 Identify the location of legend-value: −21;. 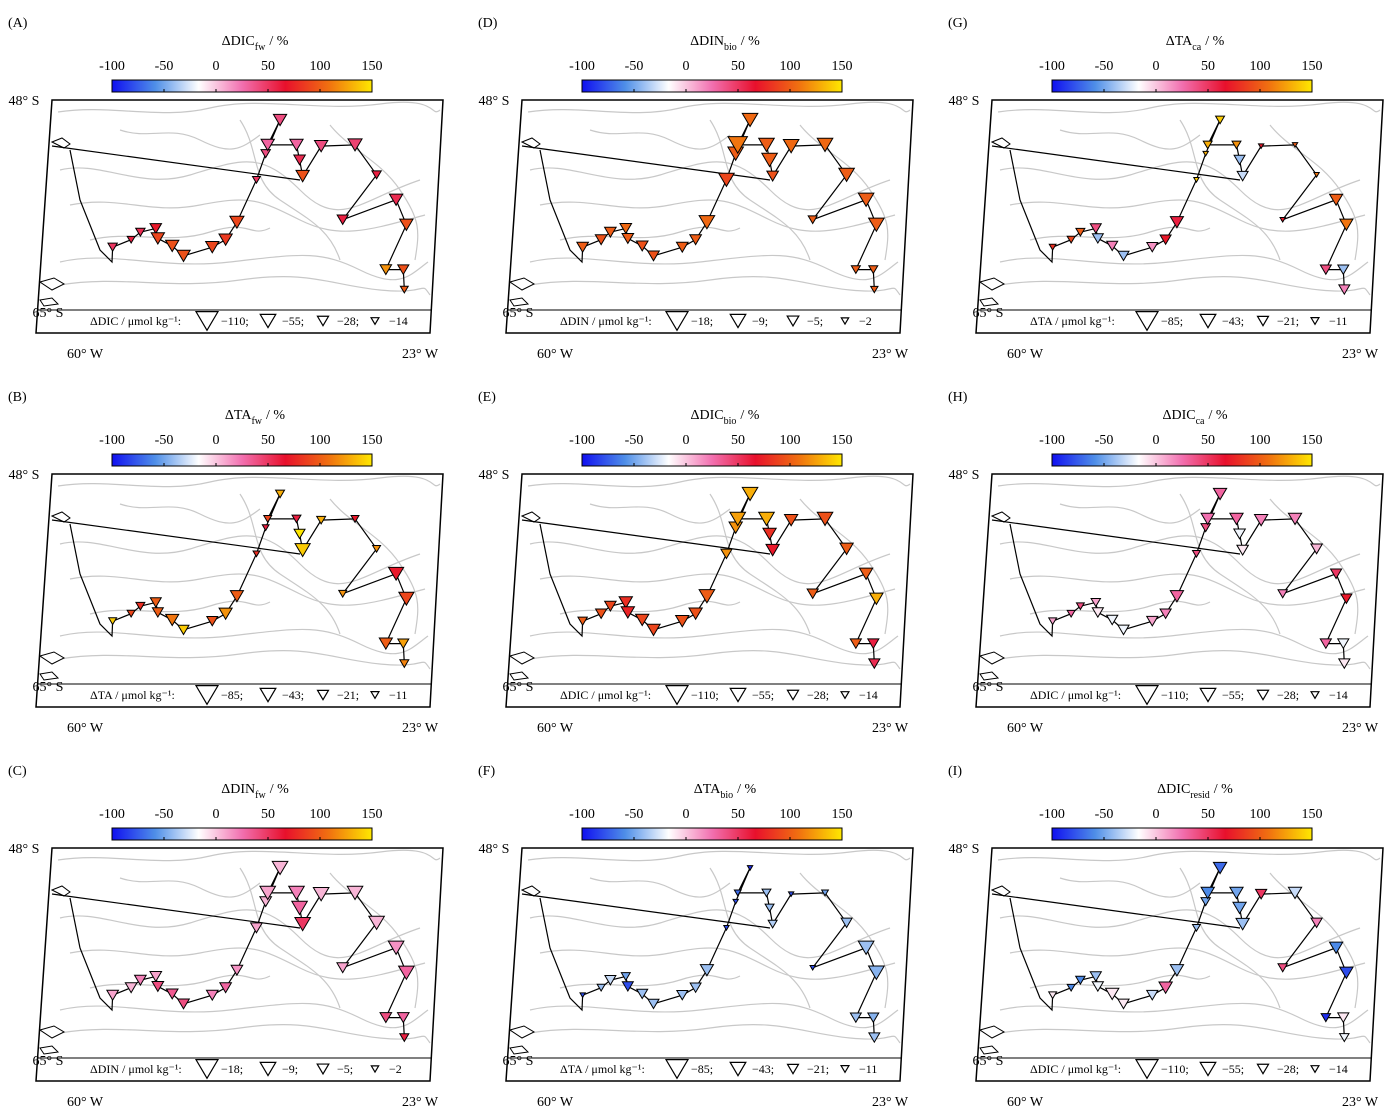
(818, 1069).